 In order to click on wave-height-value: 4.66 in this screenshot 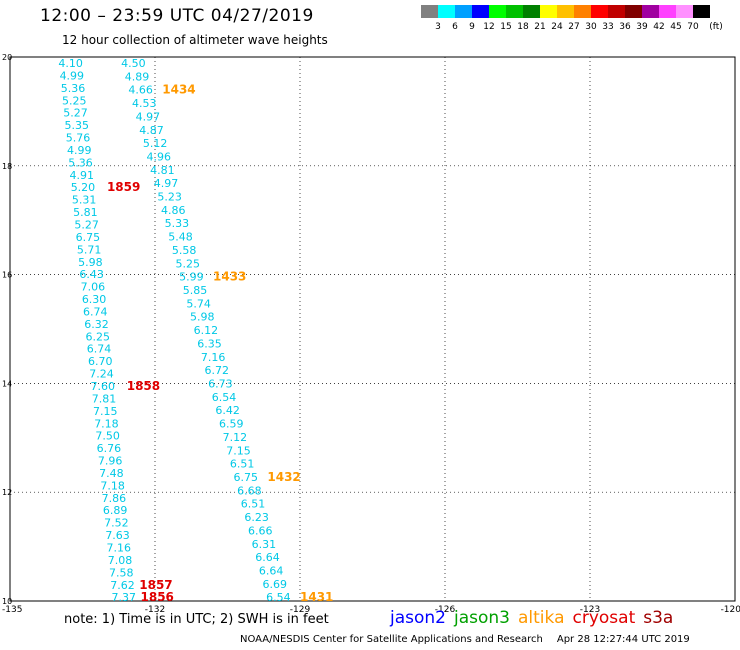, I will do `click(140, 90)`.